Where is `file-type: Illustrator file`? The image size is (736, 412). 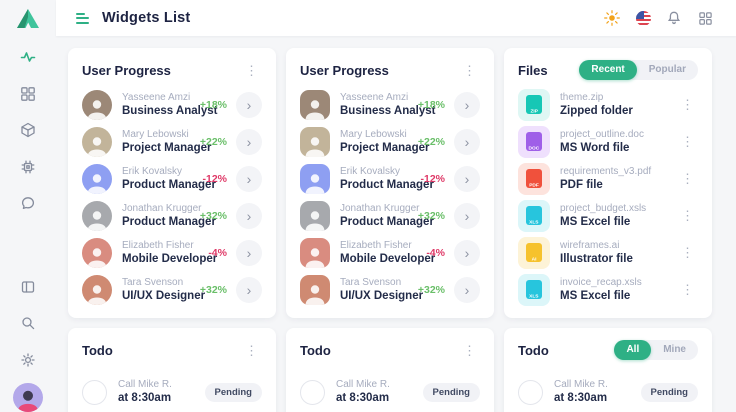
file-type: Illustrator file is located at coordinates (596, 258).